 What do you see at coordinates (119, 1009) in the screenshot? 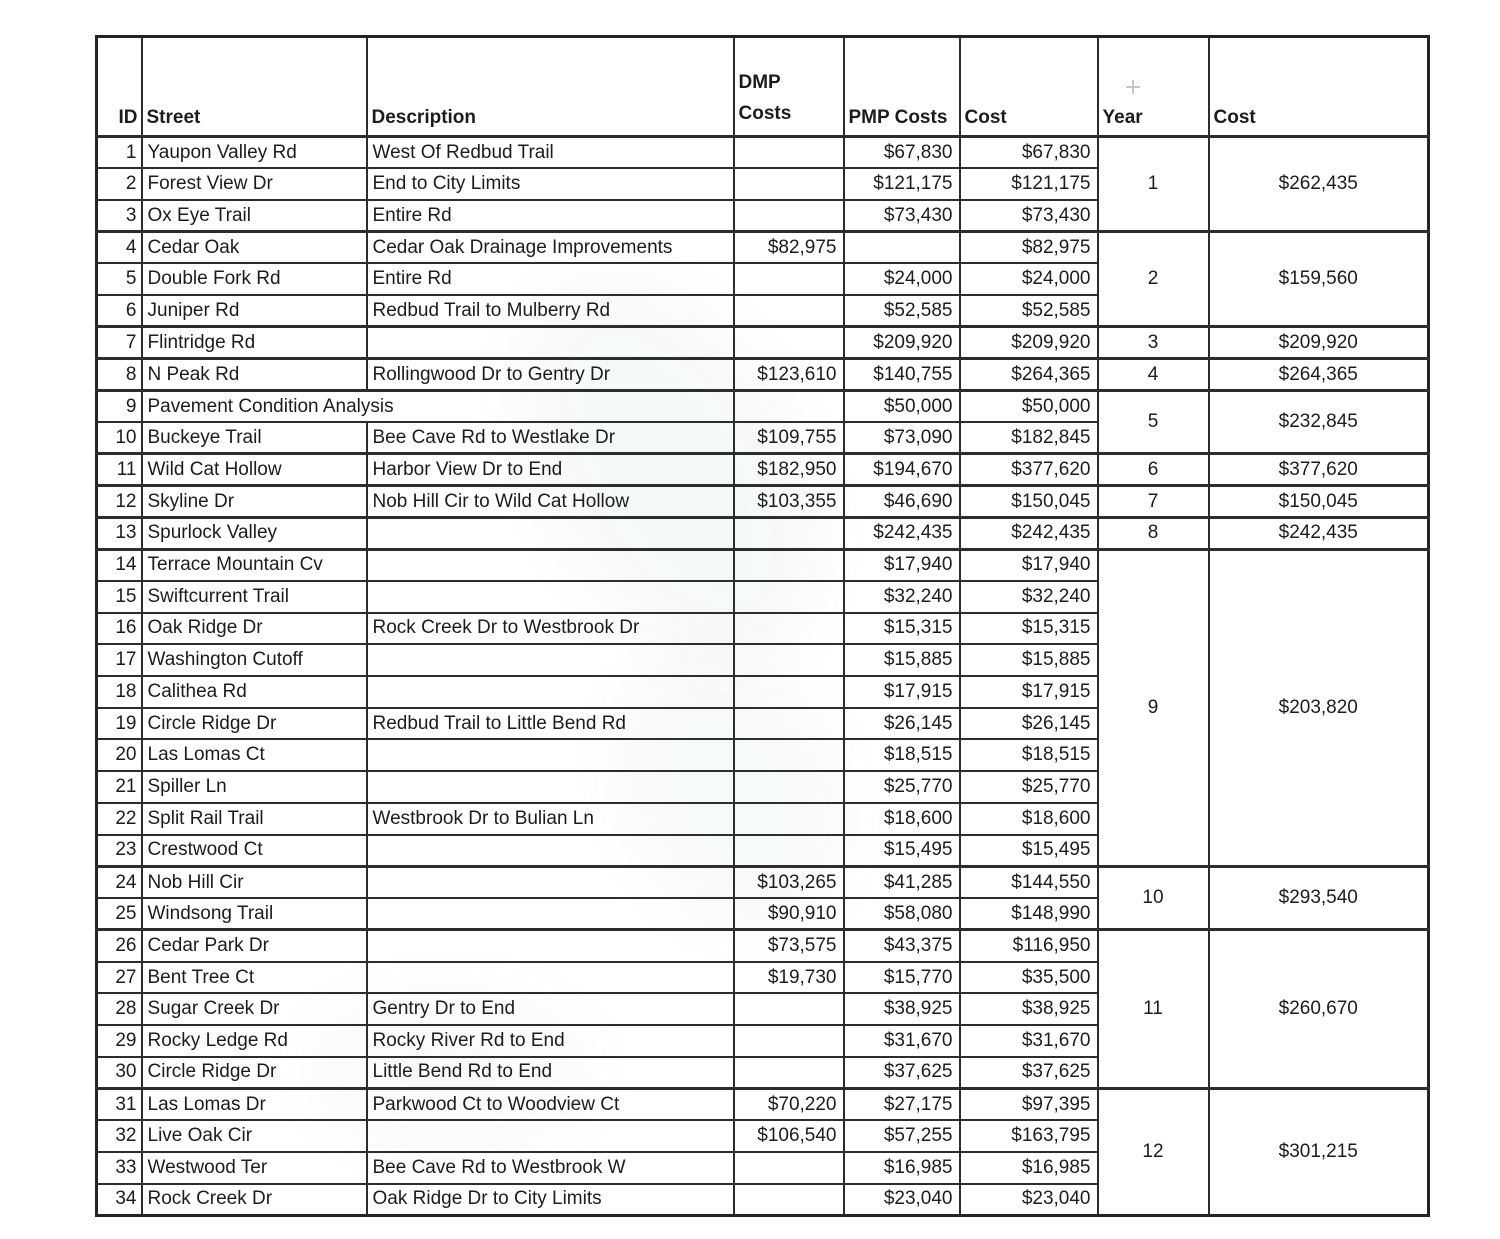
I see `cell-id: 28` at bounding box center [119, 1009].